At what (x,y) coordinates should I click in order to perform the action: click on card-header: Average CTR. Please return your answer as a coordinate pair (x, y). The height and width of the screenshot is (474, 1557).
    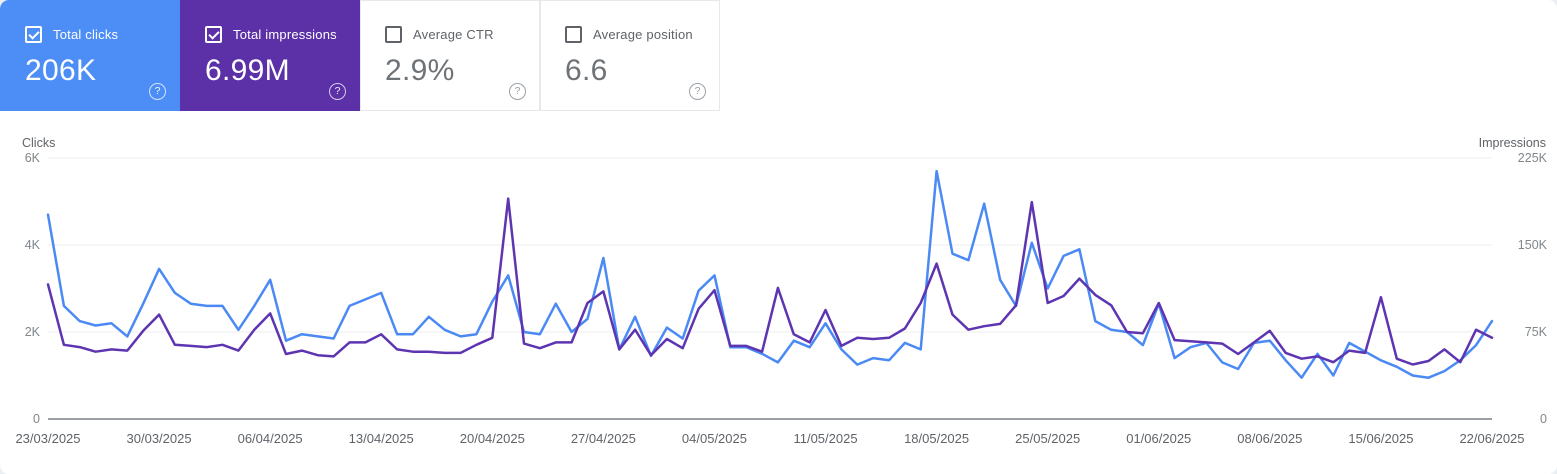
    Looking at the image, I should click on (462, 34).